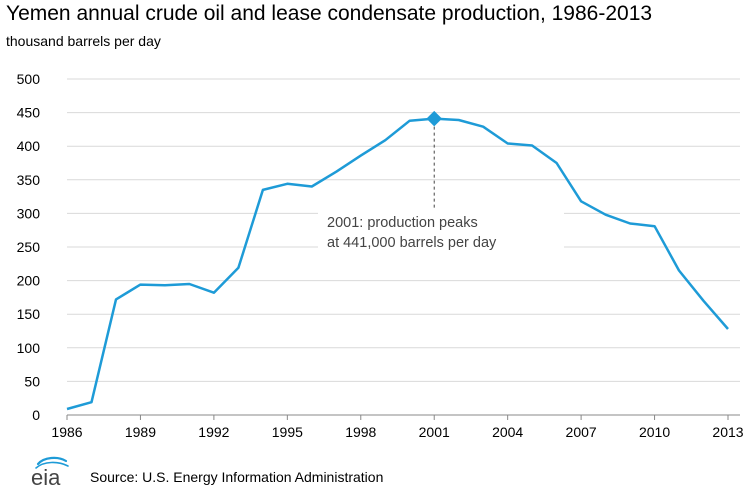  What do you see at coordinates (32, 381) in the screenshot?
I see `y-tick-label: 50` at bounding box center [32, 381].